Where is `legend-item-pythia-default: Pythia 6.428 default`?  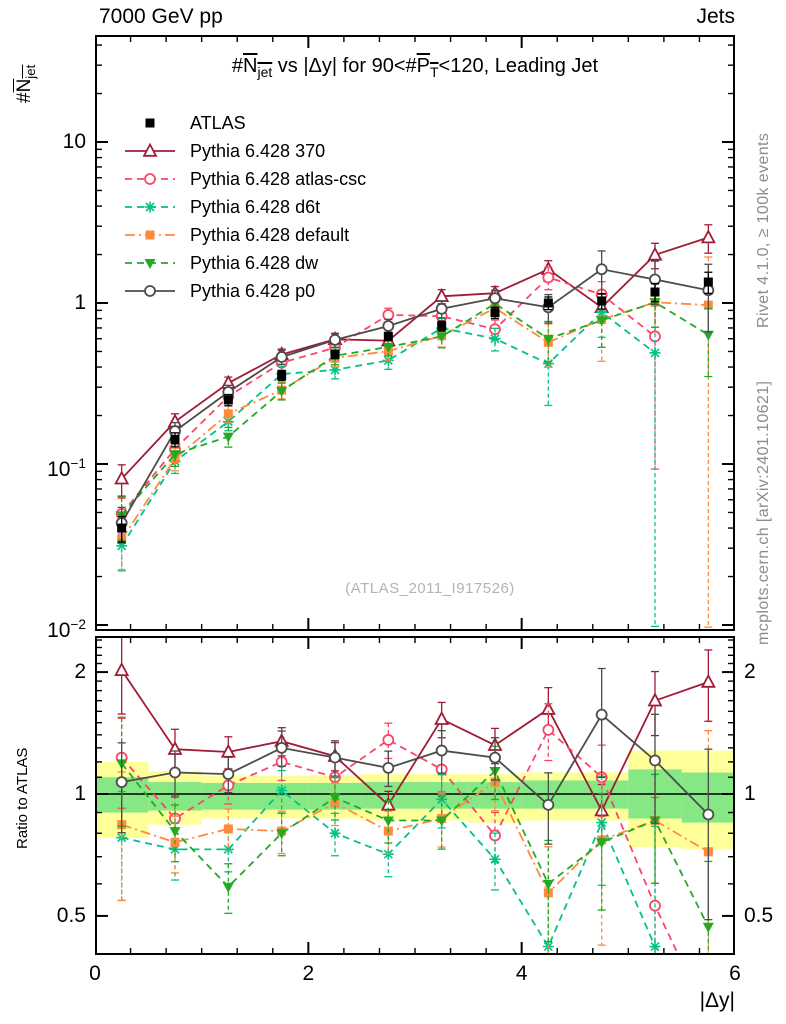
legend-item-pythia-default: Pythia 6.428 default is located at coordinates (244, 235).